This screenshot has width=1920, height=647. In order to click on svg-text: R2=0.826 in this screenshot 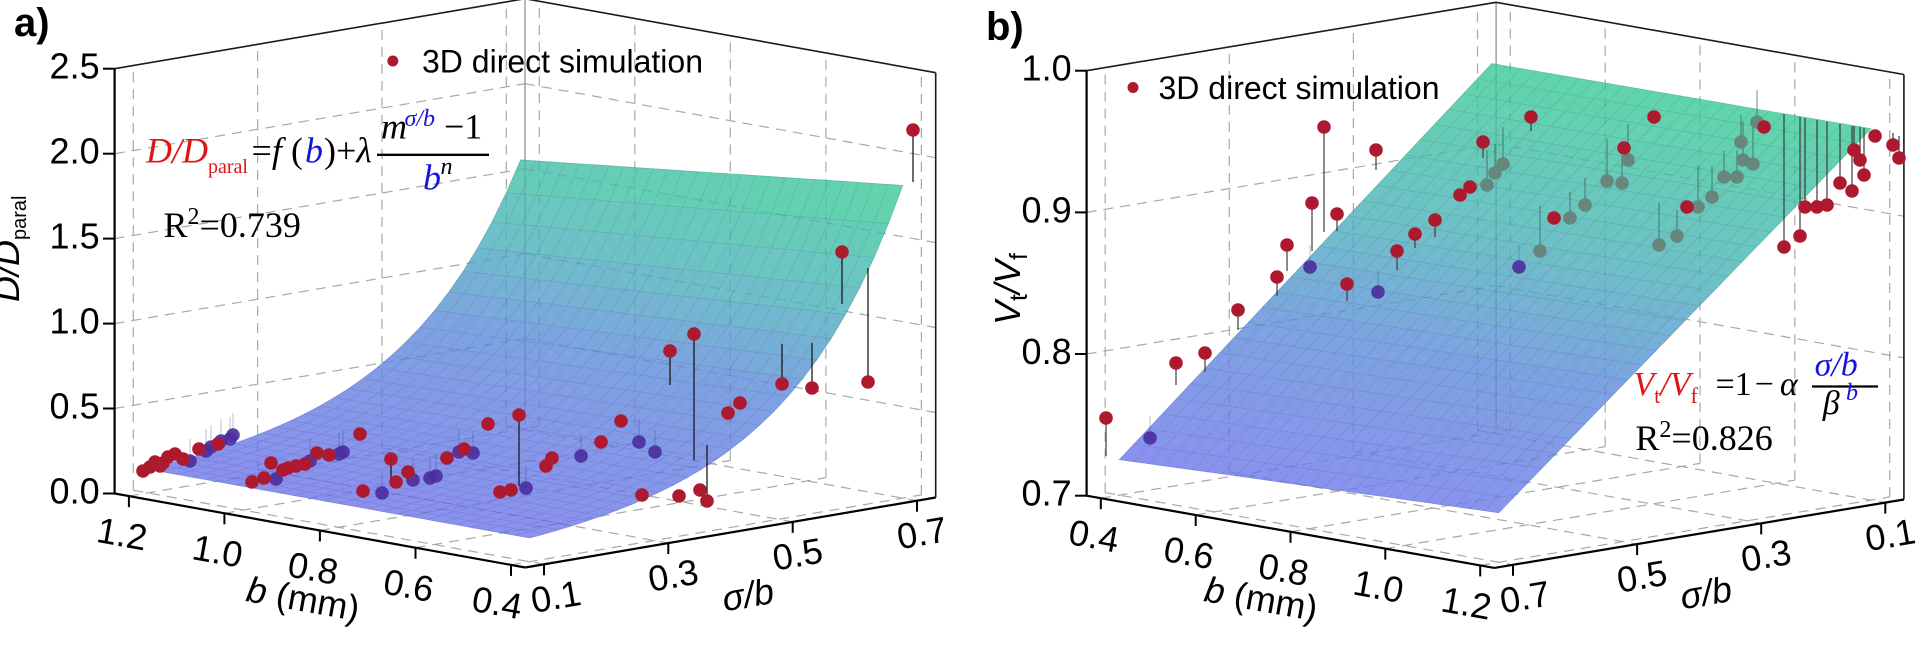, I will do `click(1703, 437)`.